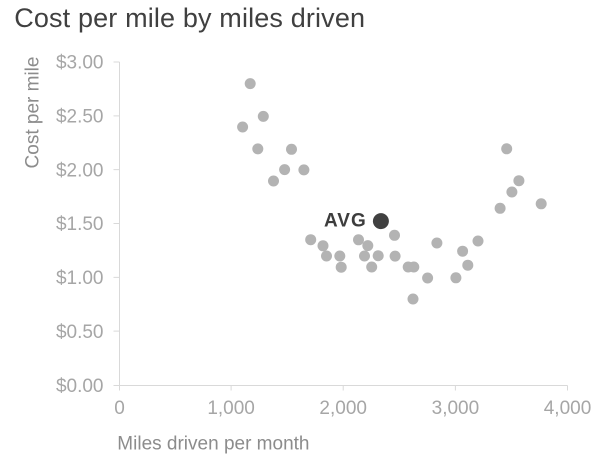 This screenshot has height=466, width=614. Describe the element at coordinates (80, 224) in the screenshot. I see `svg-text: $1.50` at that location.